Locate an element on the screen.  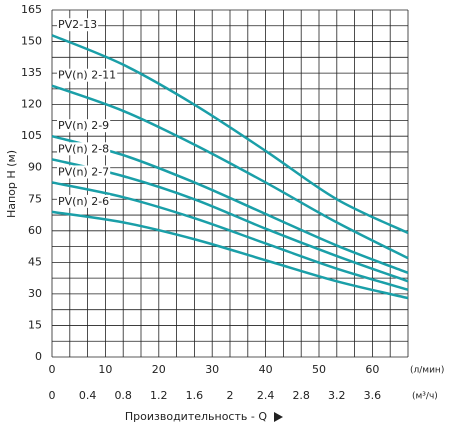
x-tick-label: 1.6 is located at coordinates (195, 395).